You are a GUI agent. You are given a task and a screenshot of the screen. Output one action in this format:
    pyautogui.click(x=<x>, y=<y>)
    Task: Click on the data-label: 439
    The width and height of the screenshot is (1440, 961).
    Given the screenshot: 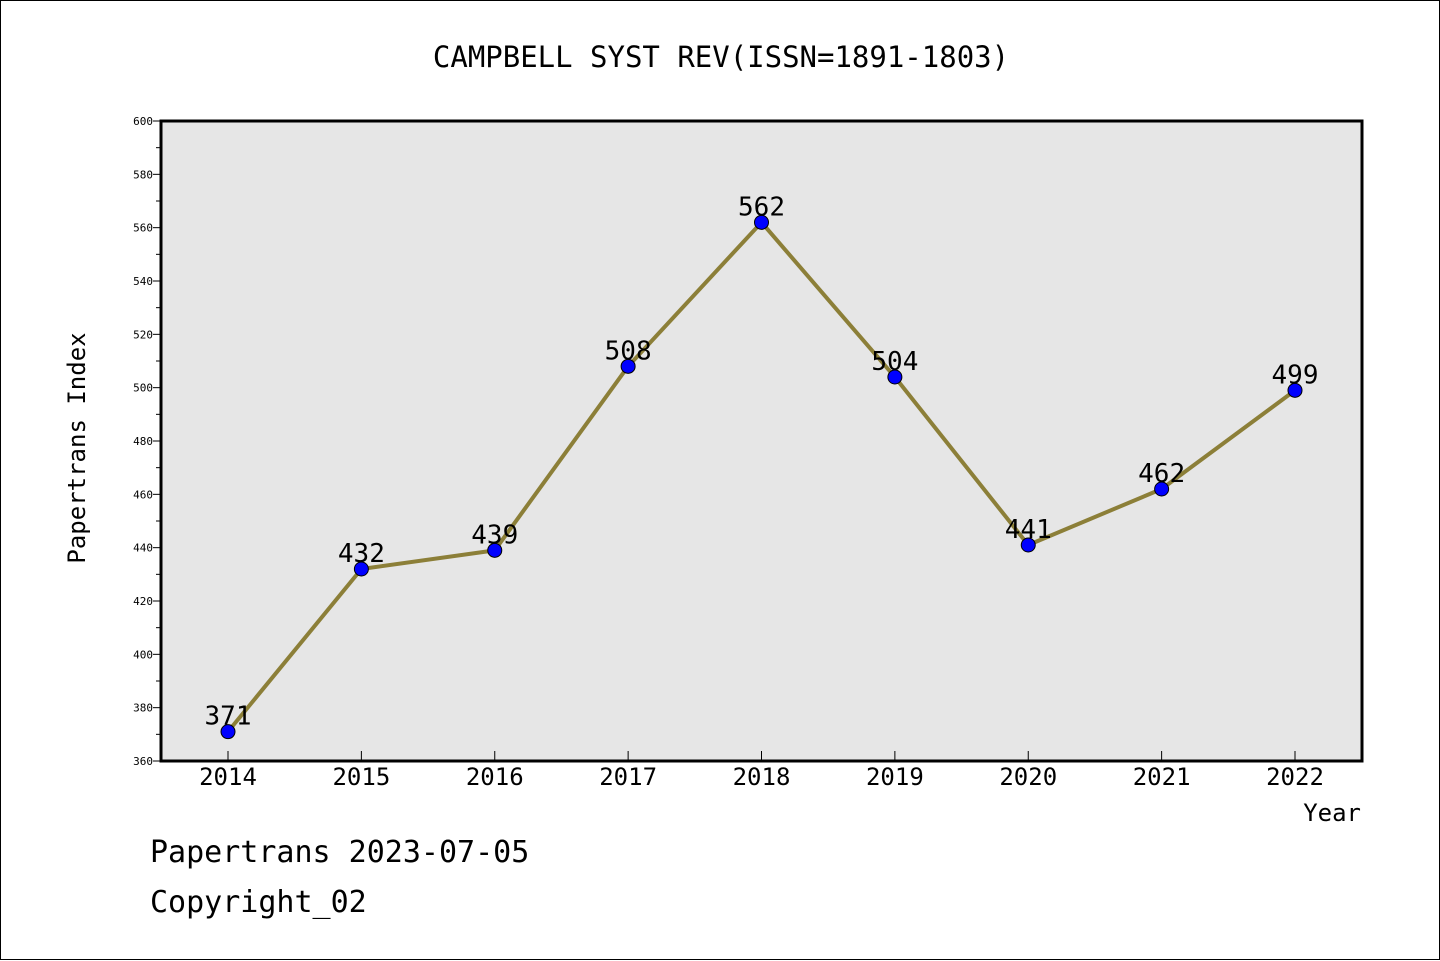 What is the action you would take?
    pyautogui.click(x=494, y=535)
    